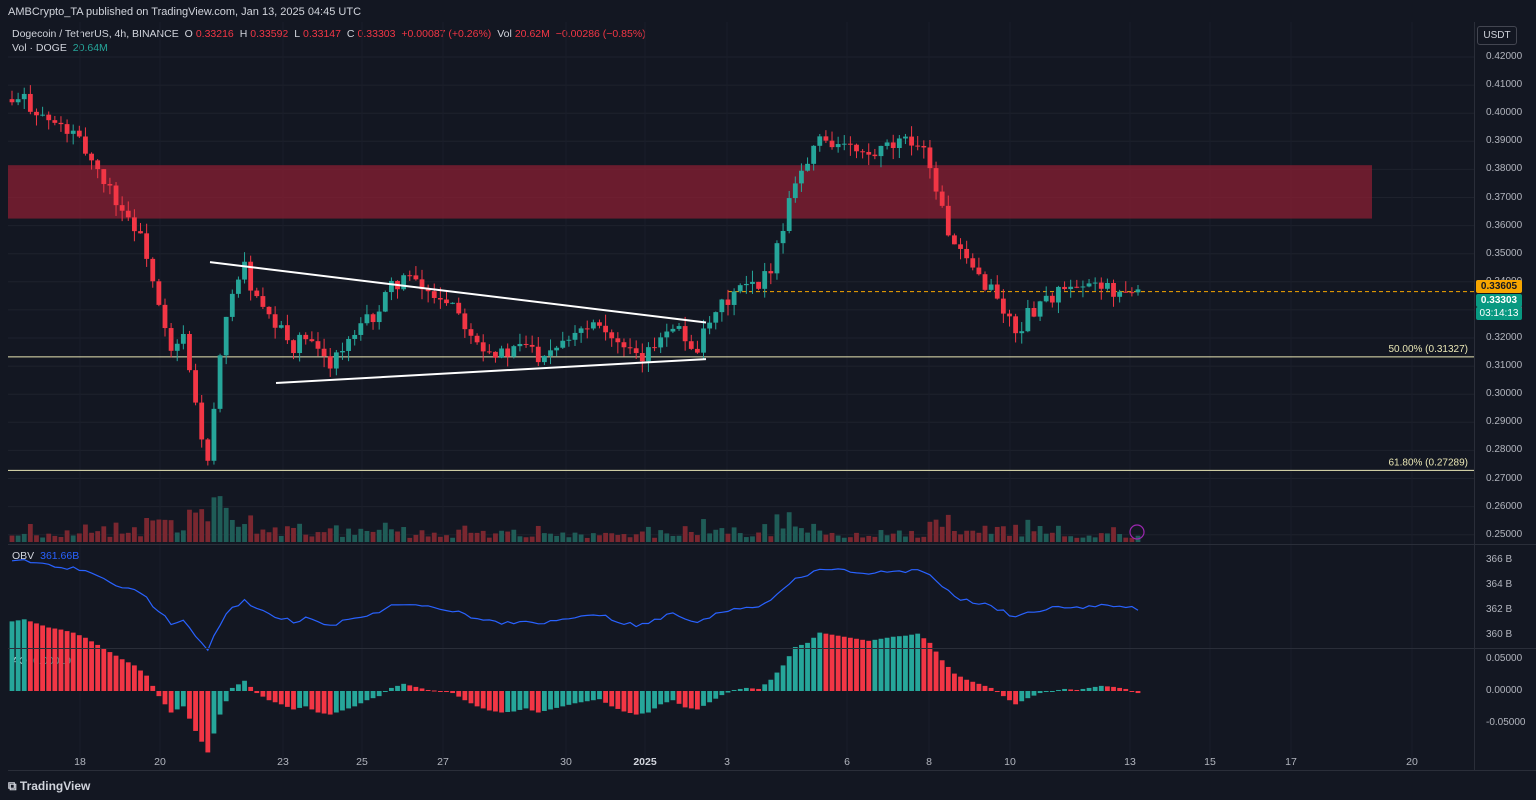  Describe the element at coordinates (95, 34) in the screenshot. I see `symbol-name: Dogecoin / TetherUS, 4h, BINANCE` at that location.